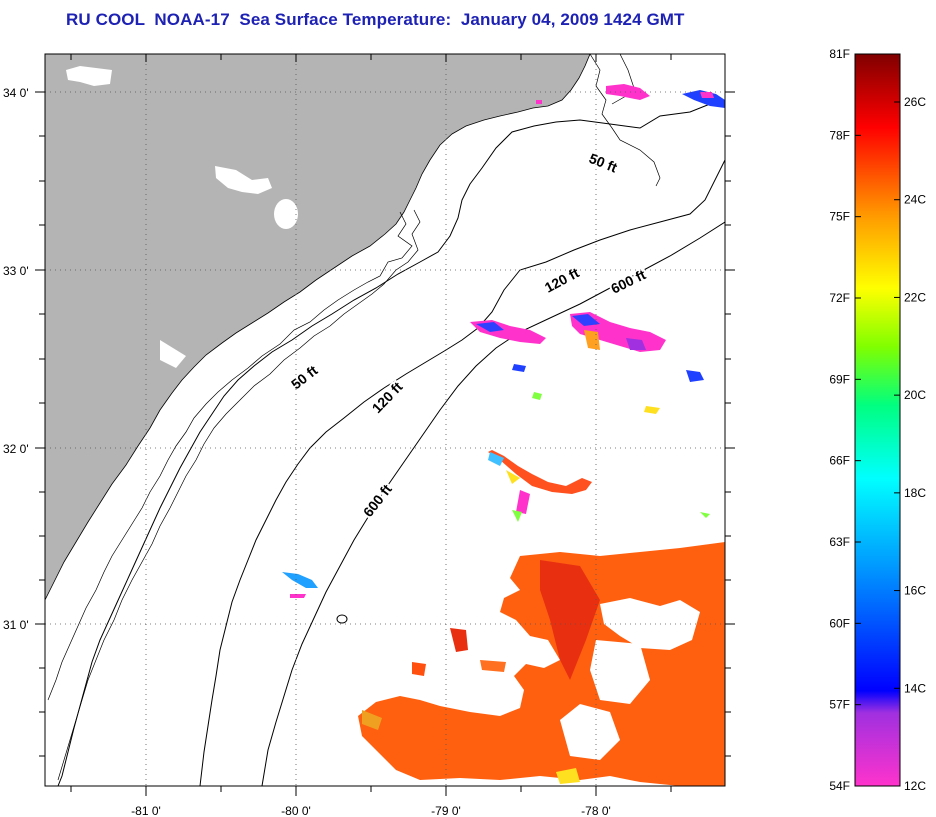  I want to click on lat-label: 31 0', so click(16, 625).